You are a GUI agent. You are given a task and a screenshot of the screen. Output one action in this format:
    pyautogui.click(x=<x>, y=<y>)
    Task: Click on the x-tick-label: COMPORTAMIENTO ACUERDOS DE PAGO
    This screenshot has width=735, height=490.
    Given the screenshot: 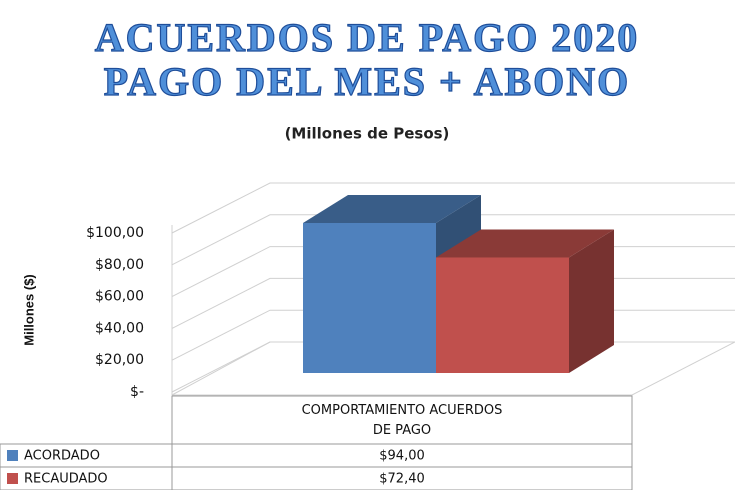 What is the action you would take?
    pyautogui.click(x=402, y=420)
    